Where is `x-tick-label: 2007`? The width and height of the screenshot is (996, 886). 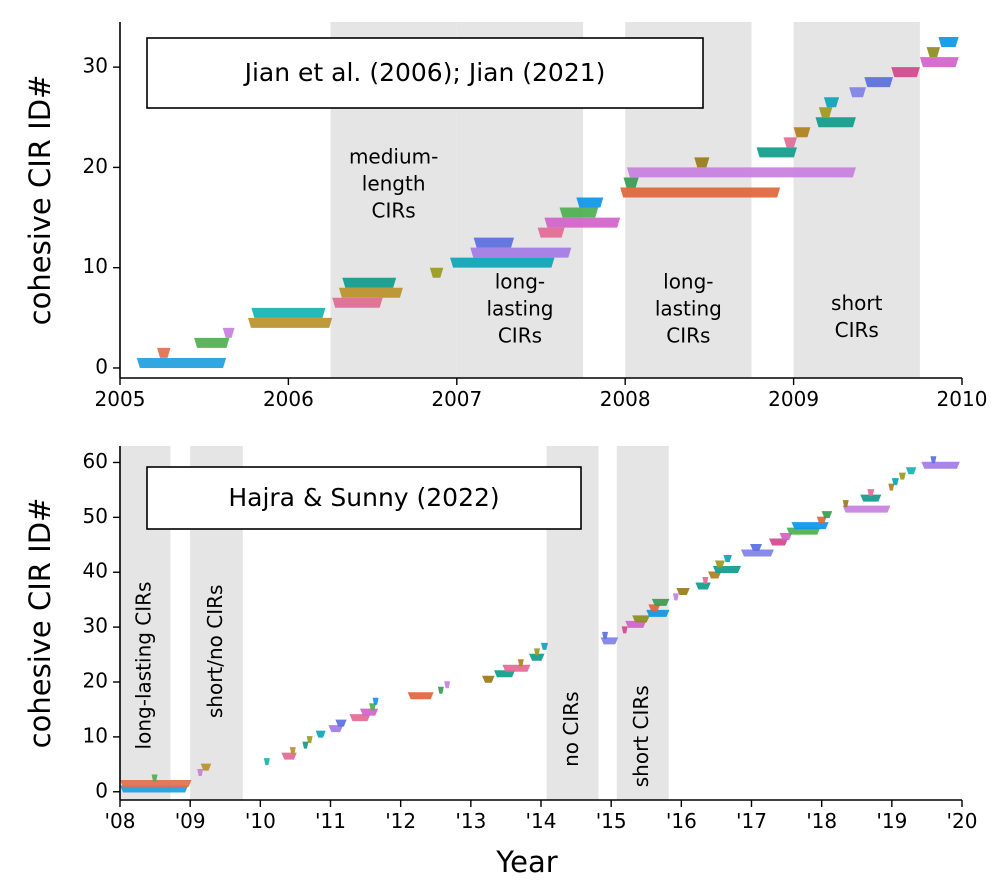
x-tick-label: 2007 is located at coordinates (456, 399).